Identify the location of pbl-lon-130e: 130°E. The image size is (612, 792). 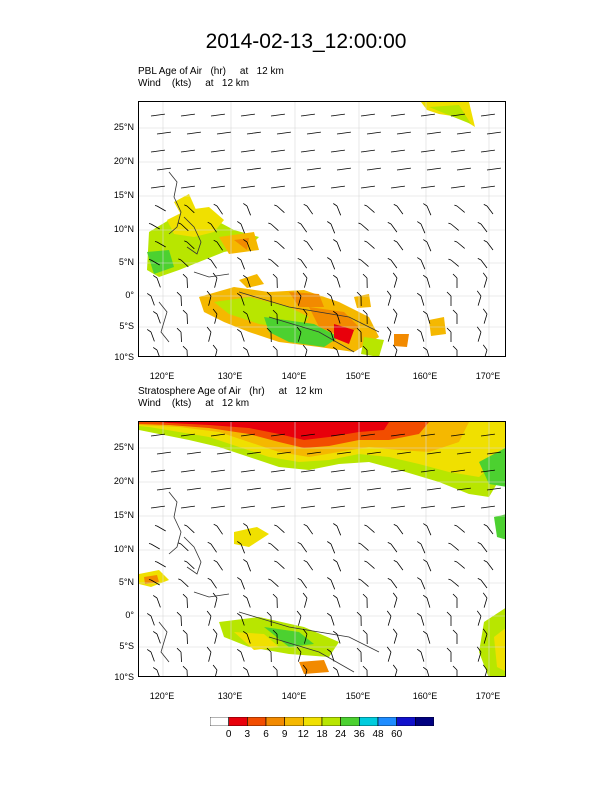
(230, 376).